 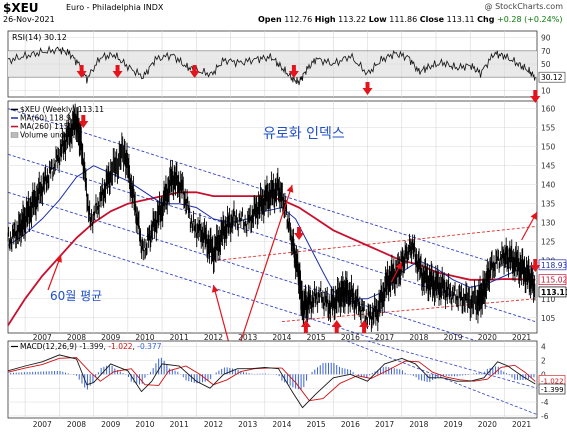 I want to click on price-tick-label: 160, so click(x=548, y=109).